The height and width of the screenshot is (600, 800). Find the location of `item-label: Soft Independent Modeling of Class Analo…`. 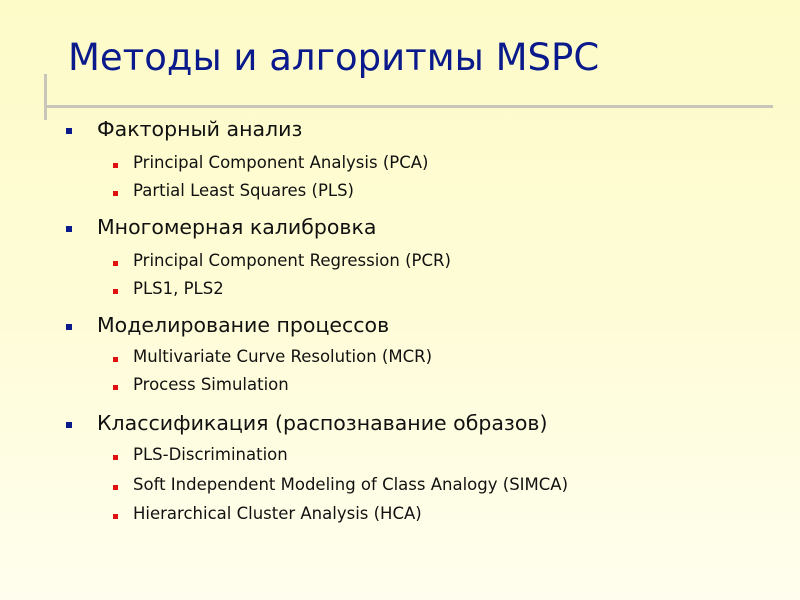

item-label: Soft Independent Modeling of Class Analo… is located at coordinates (351, 484).